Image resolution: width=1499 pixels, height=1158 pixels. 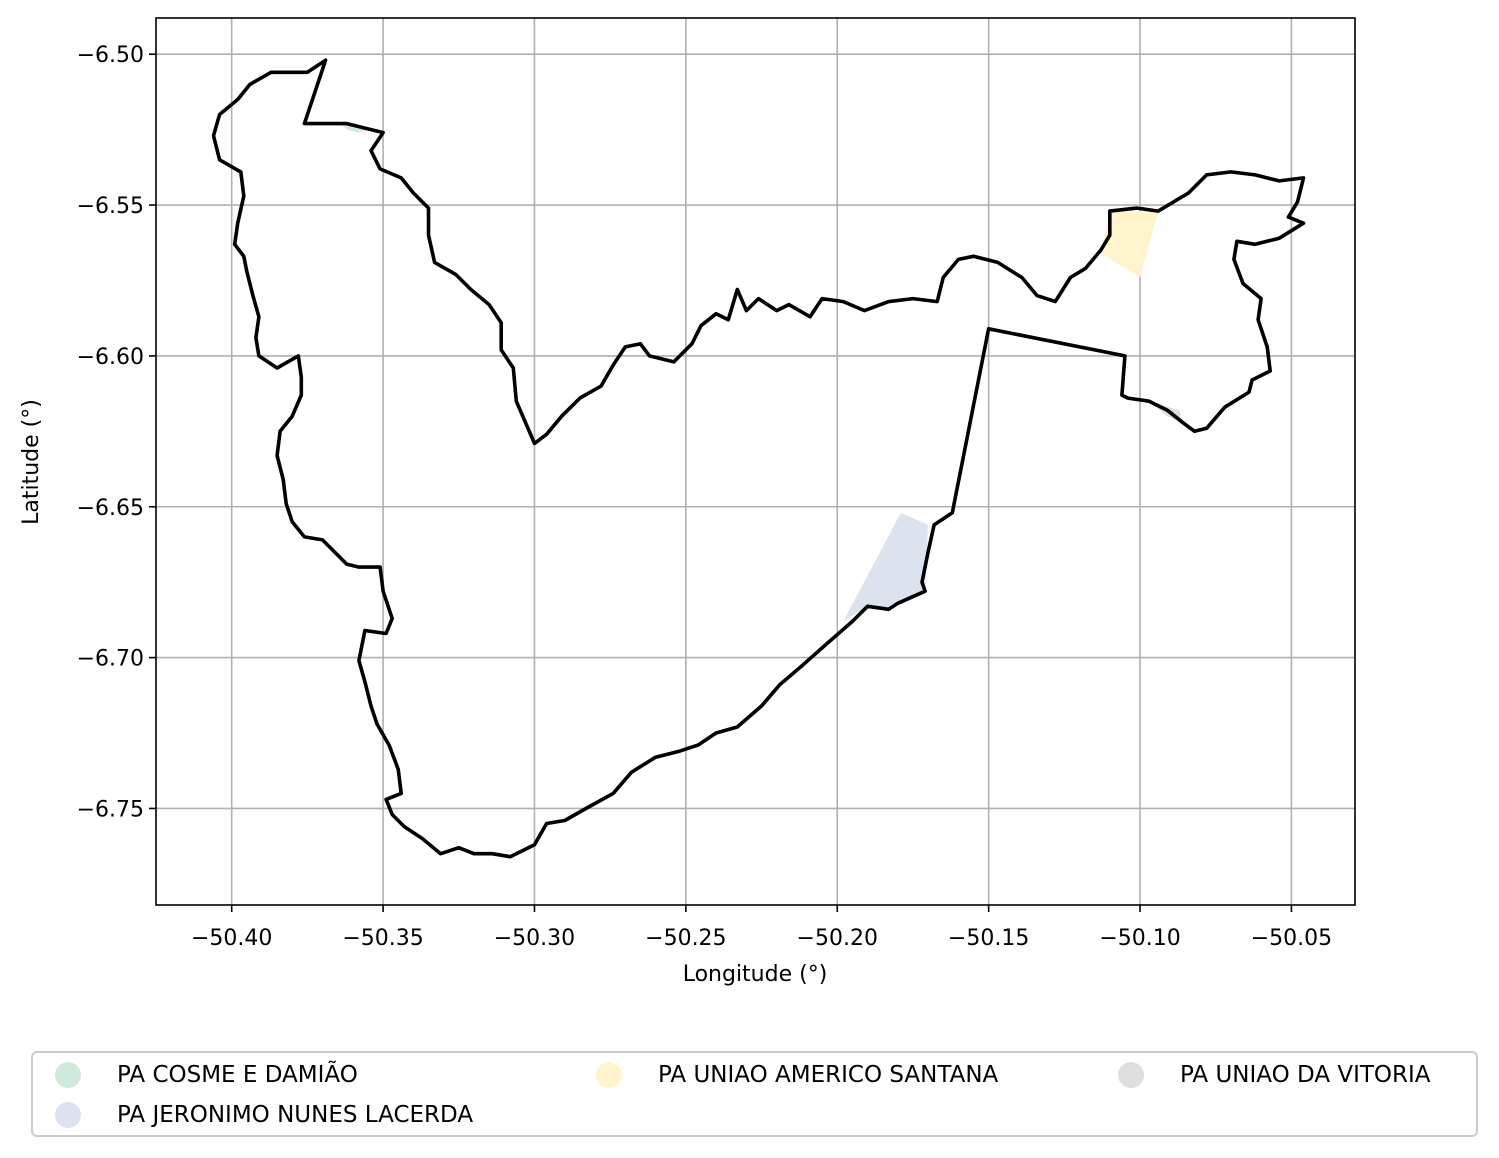 What do you see at coordinates (755, 974) in the screenshot?
I see `x-axis-label: Longitude (°)` at bounding box center [755, 974].